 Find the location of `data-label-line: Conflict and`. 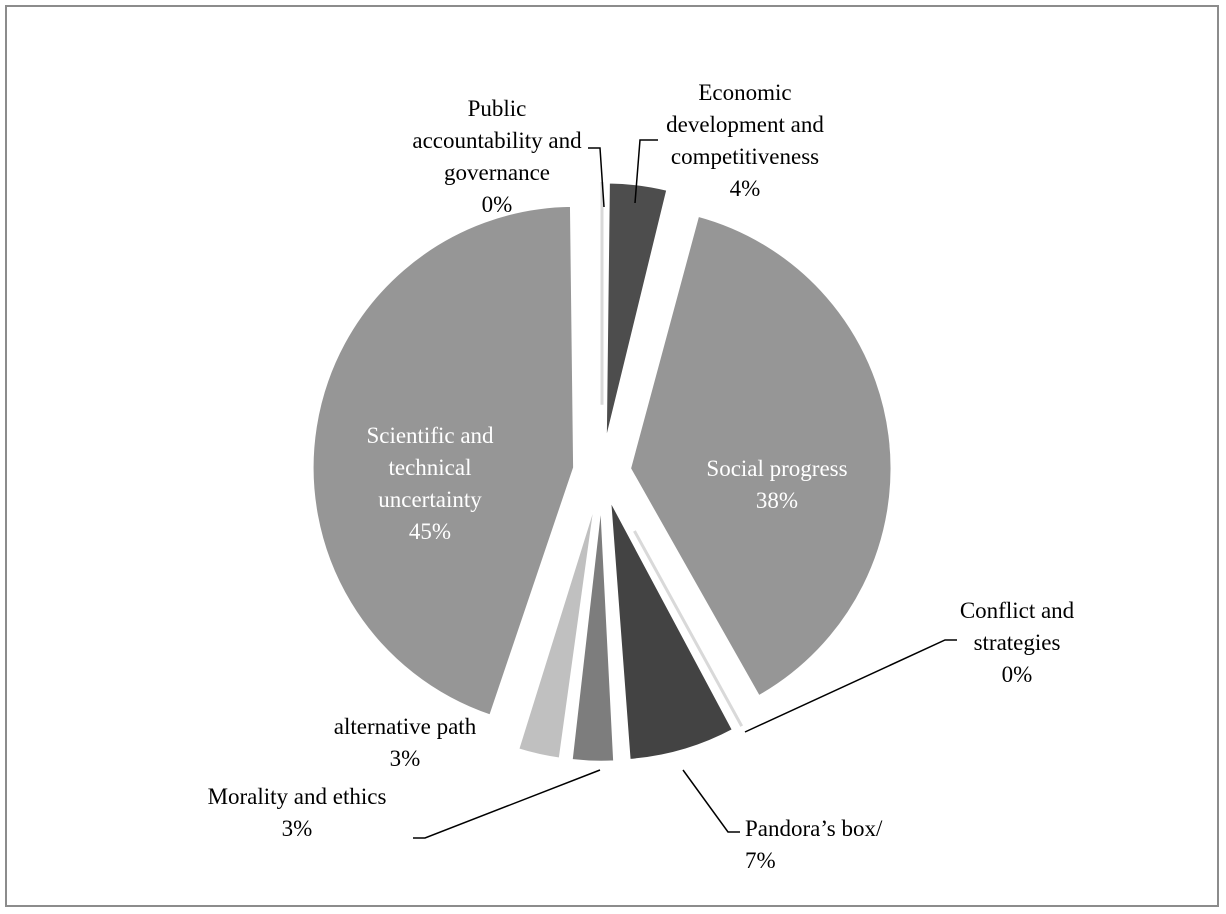

data-label-line: Conflict and is located at coordinates (1017, 610).